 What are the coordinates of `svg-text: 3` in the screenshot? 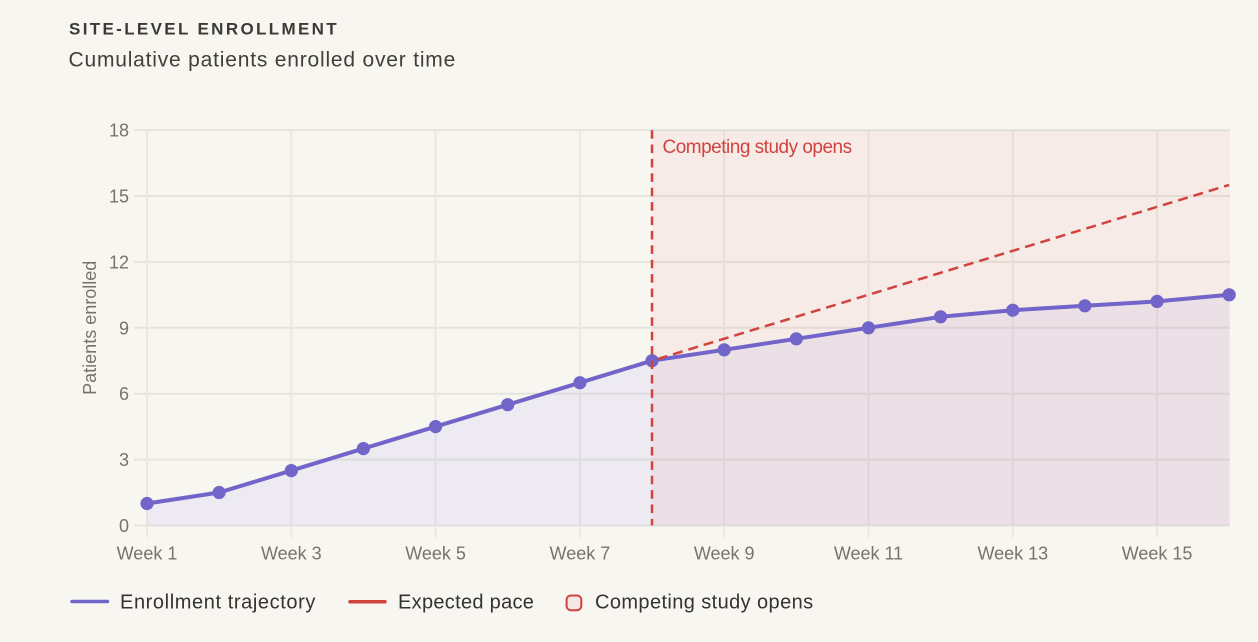 It's located at (124, 460).